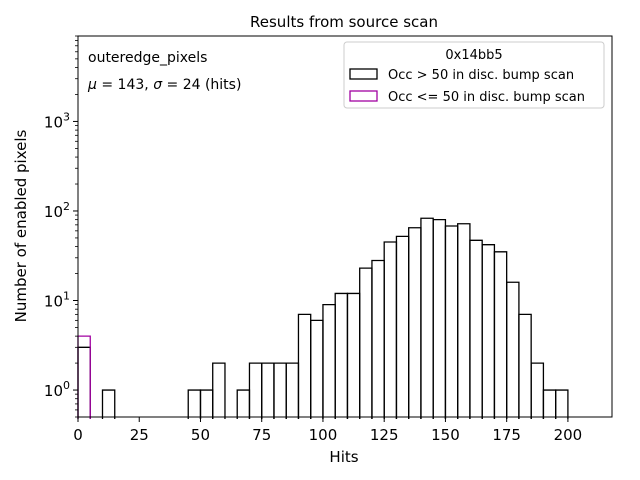  Describe the element at coordinates (261, 435) in the screenshot. I see `x-tick-label: 75` at that location.